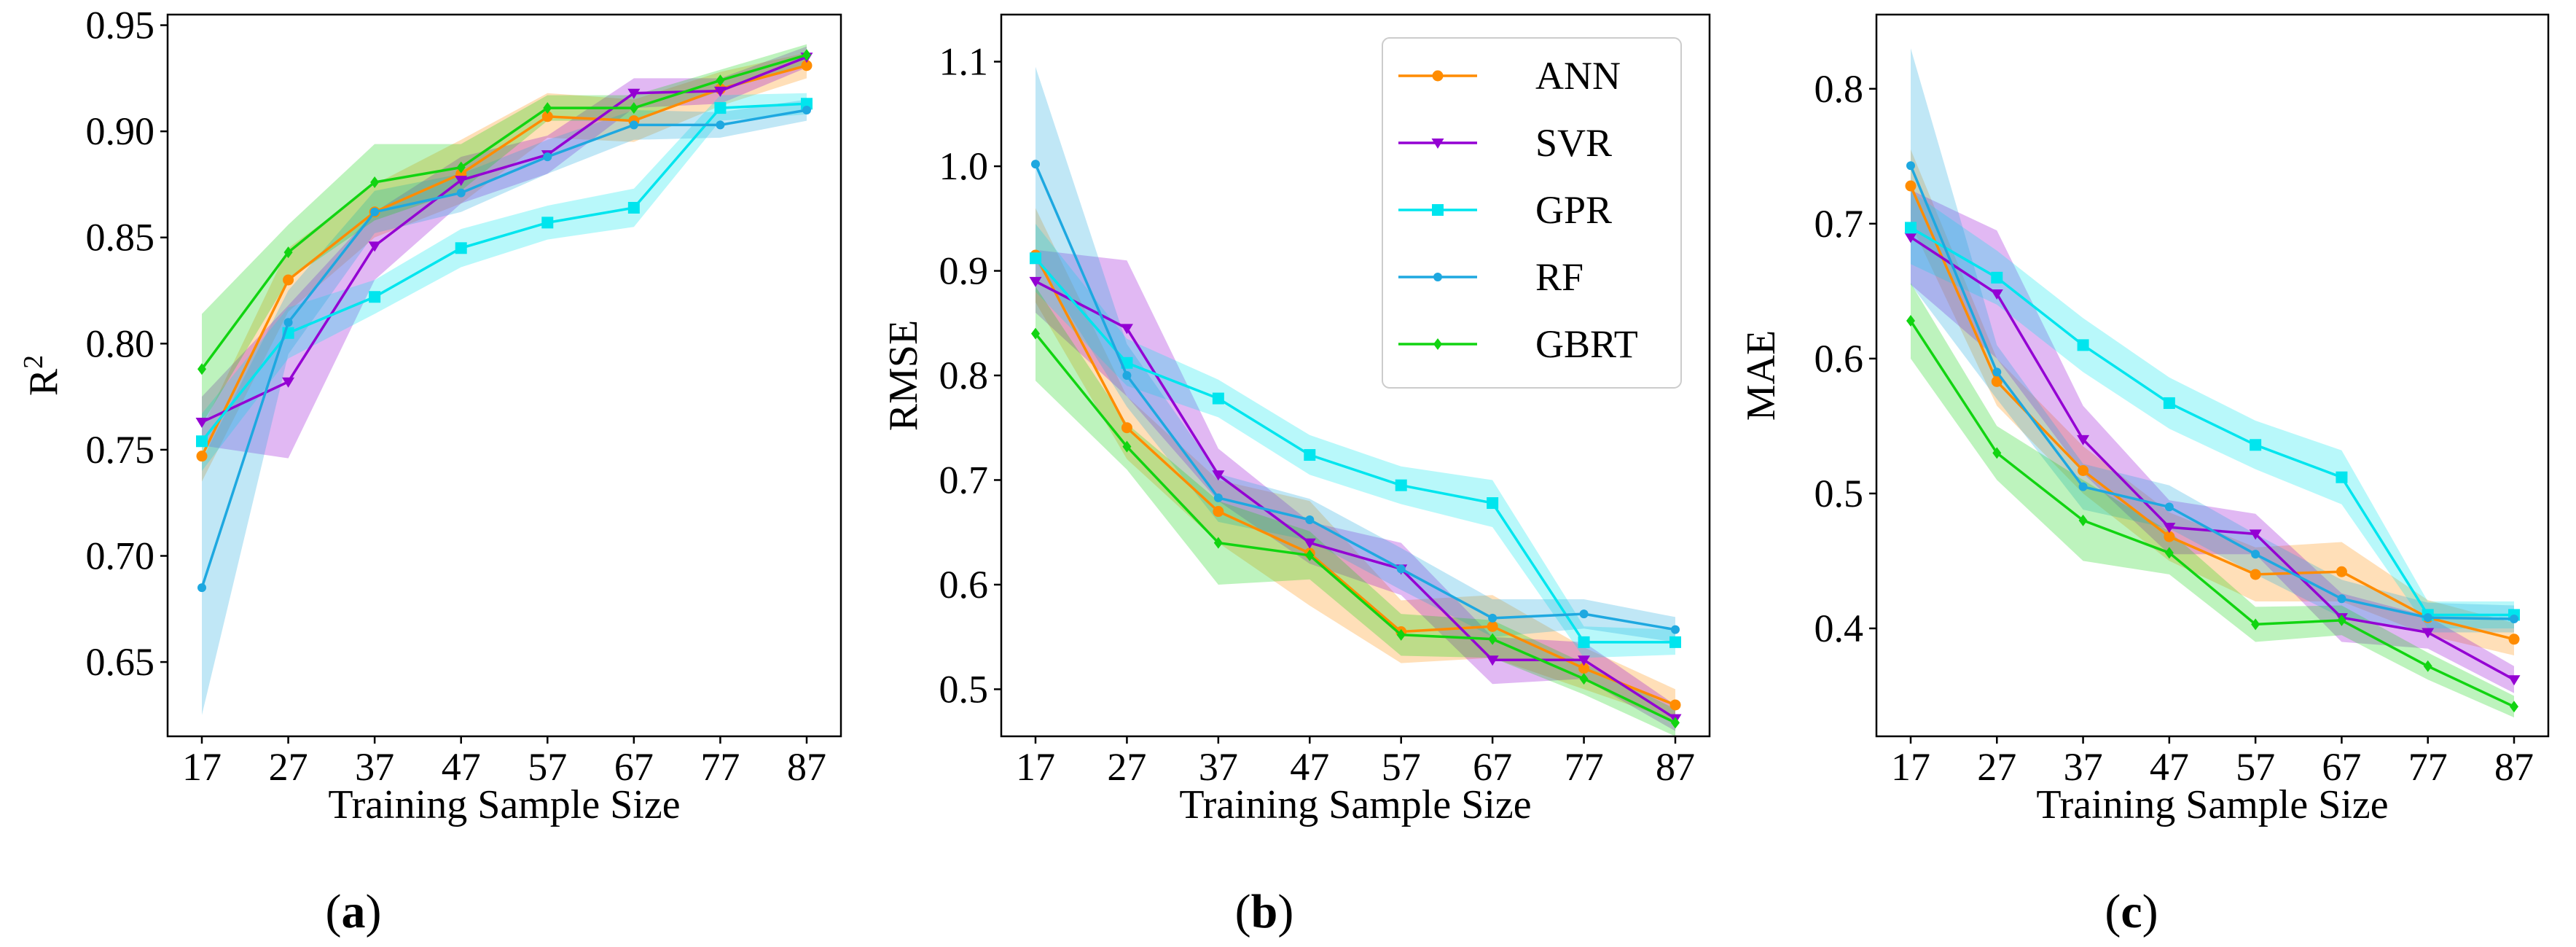 This screenshot has width=2576, height=947. What do you see at coordinates (120, 238) in the screenshot?
I see `y-tick-label: 0.85` at bounding box center [120, 238].